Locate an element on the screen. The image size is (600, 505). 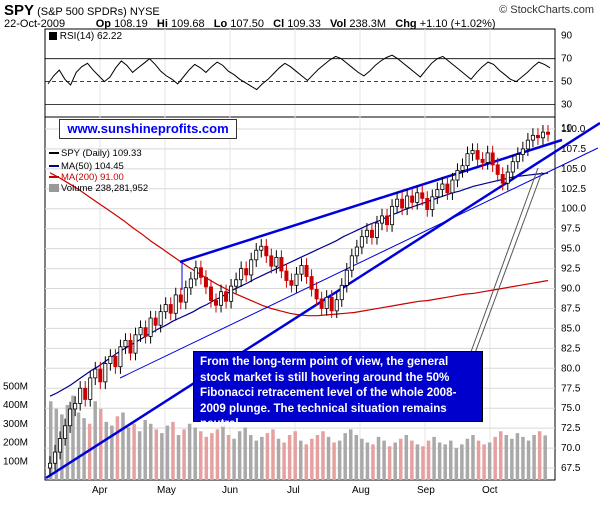
price-tick-label: 110.0 is located at coordinates (573, 129).